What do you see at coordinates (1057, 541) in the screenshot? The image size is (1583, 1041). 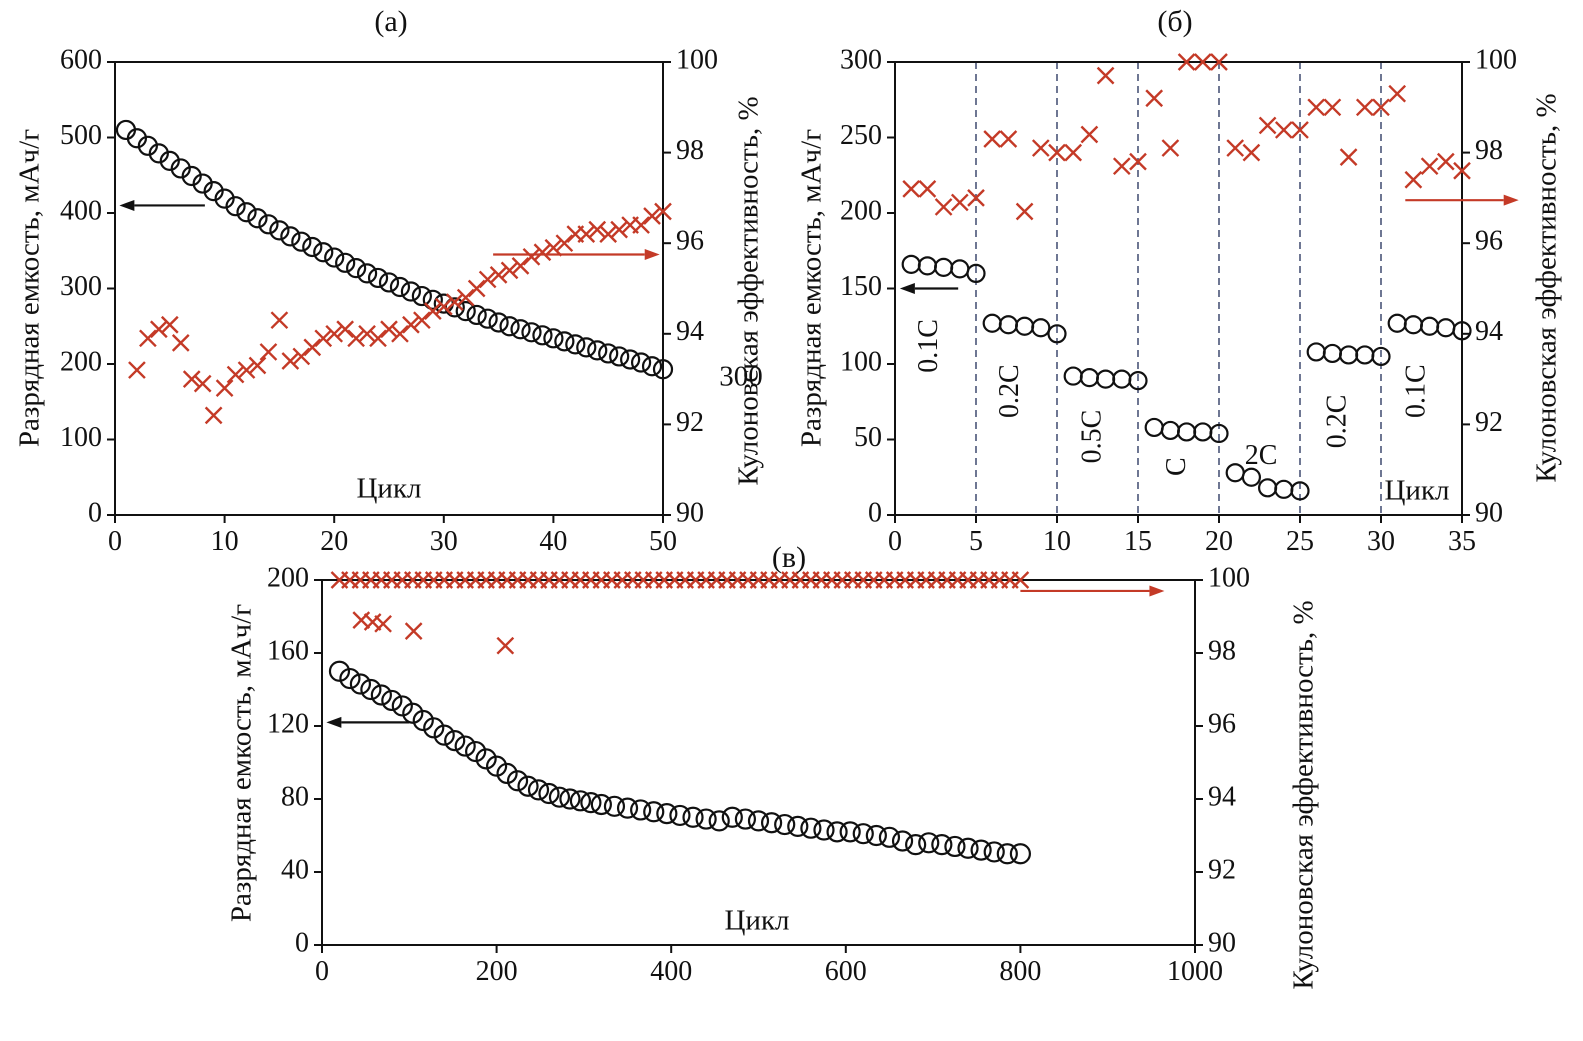 I see `x-tick-label: 10` at bounding box center [1057, 541].